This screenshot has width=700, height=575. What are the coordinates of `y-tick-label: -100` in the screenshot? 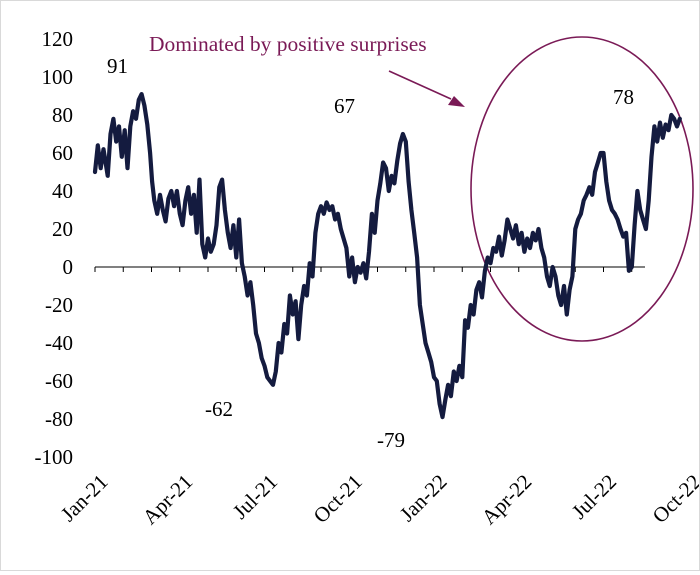 It's located at (54, 457).